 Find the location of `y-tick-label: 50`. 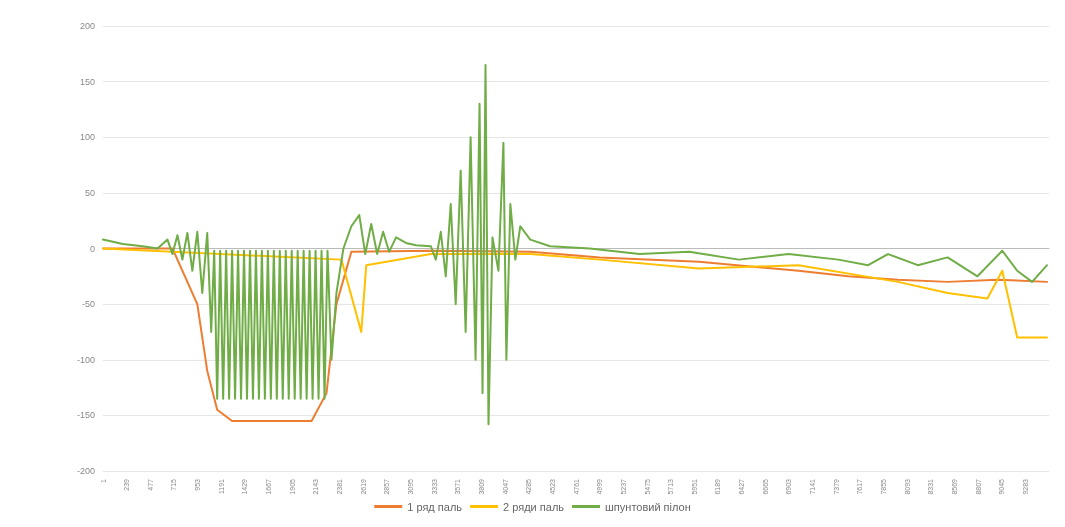

y-tick-label: 50 is located at coordinates (89, 192).